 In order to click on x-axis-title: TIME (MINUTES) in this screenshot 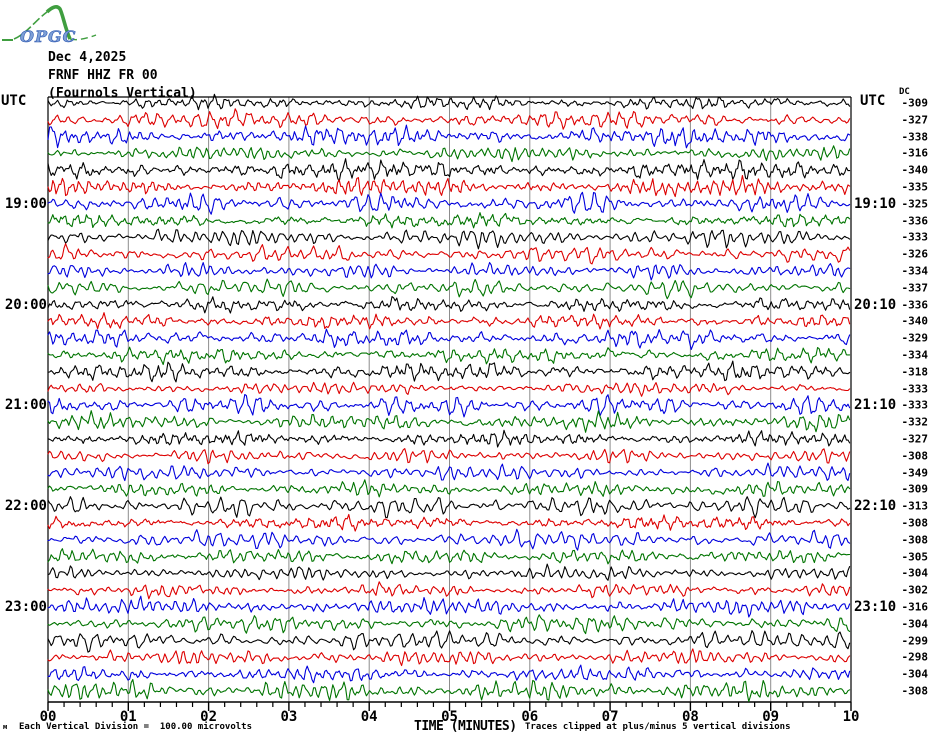, I will do `click(465, 726)`.